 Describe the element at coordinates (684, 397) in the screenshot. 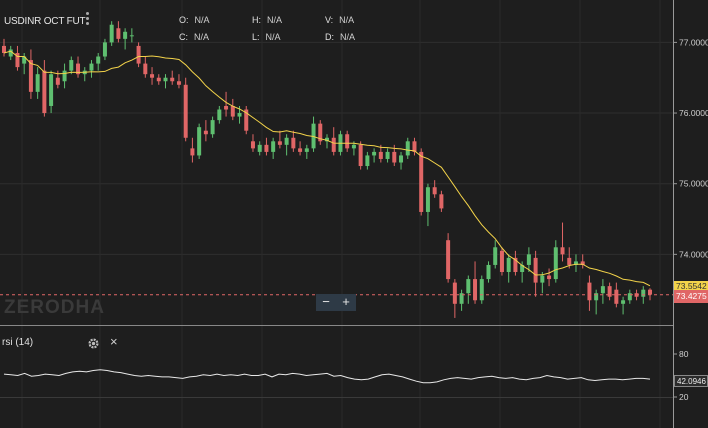

I see `rsi-tick-label: 20` at that location.